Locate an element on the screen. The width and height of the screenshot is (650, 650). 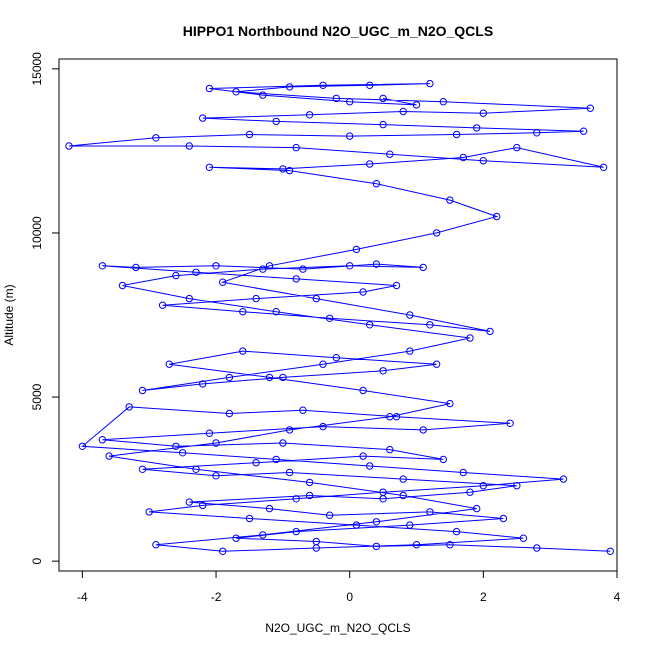
chart-title: HIPPO1 Northbound N2O_UGC_m_N2O_QCLS is located at coordinates (338, 31).